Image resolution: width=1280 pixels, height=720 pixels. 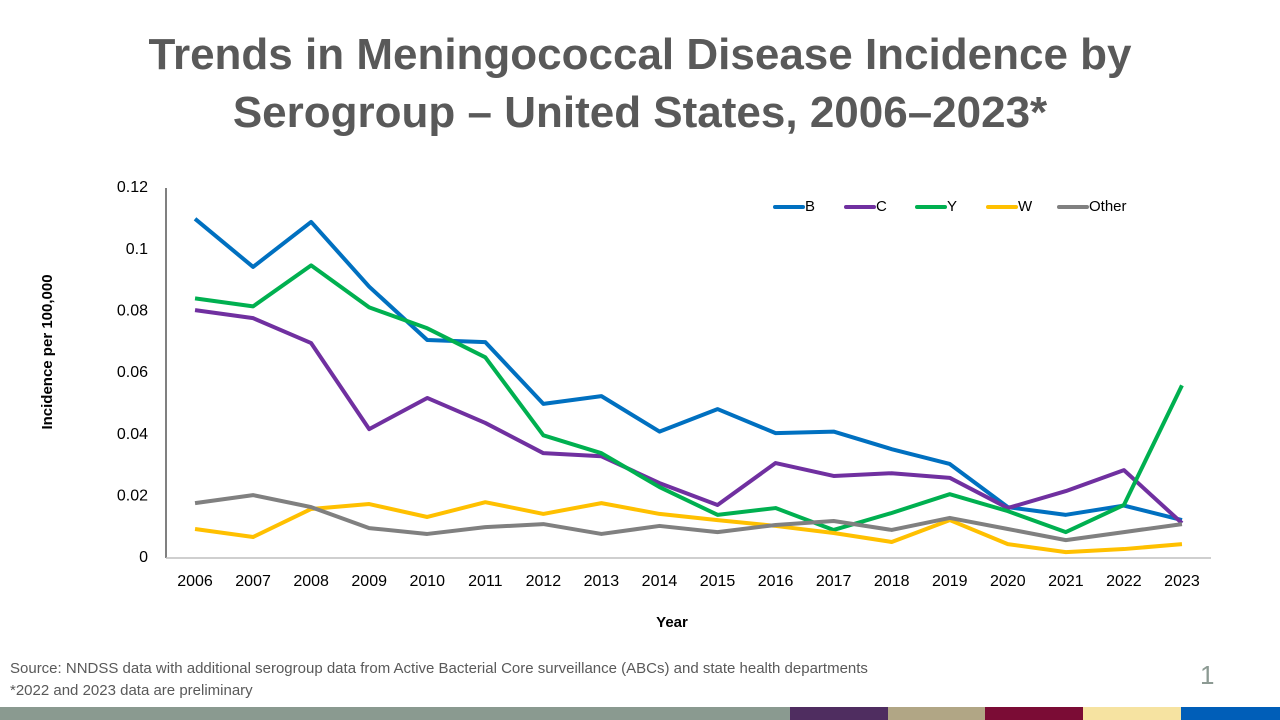 What do you see at coordinates (810, 206) in the screenshot?
I see `legend-label: B` at bounding box center [810, 206].